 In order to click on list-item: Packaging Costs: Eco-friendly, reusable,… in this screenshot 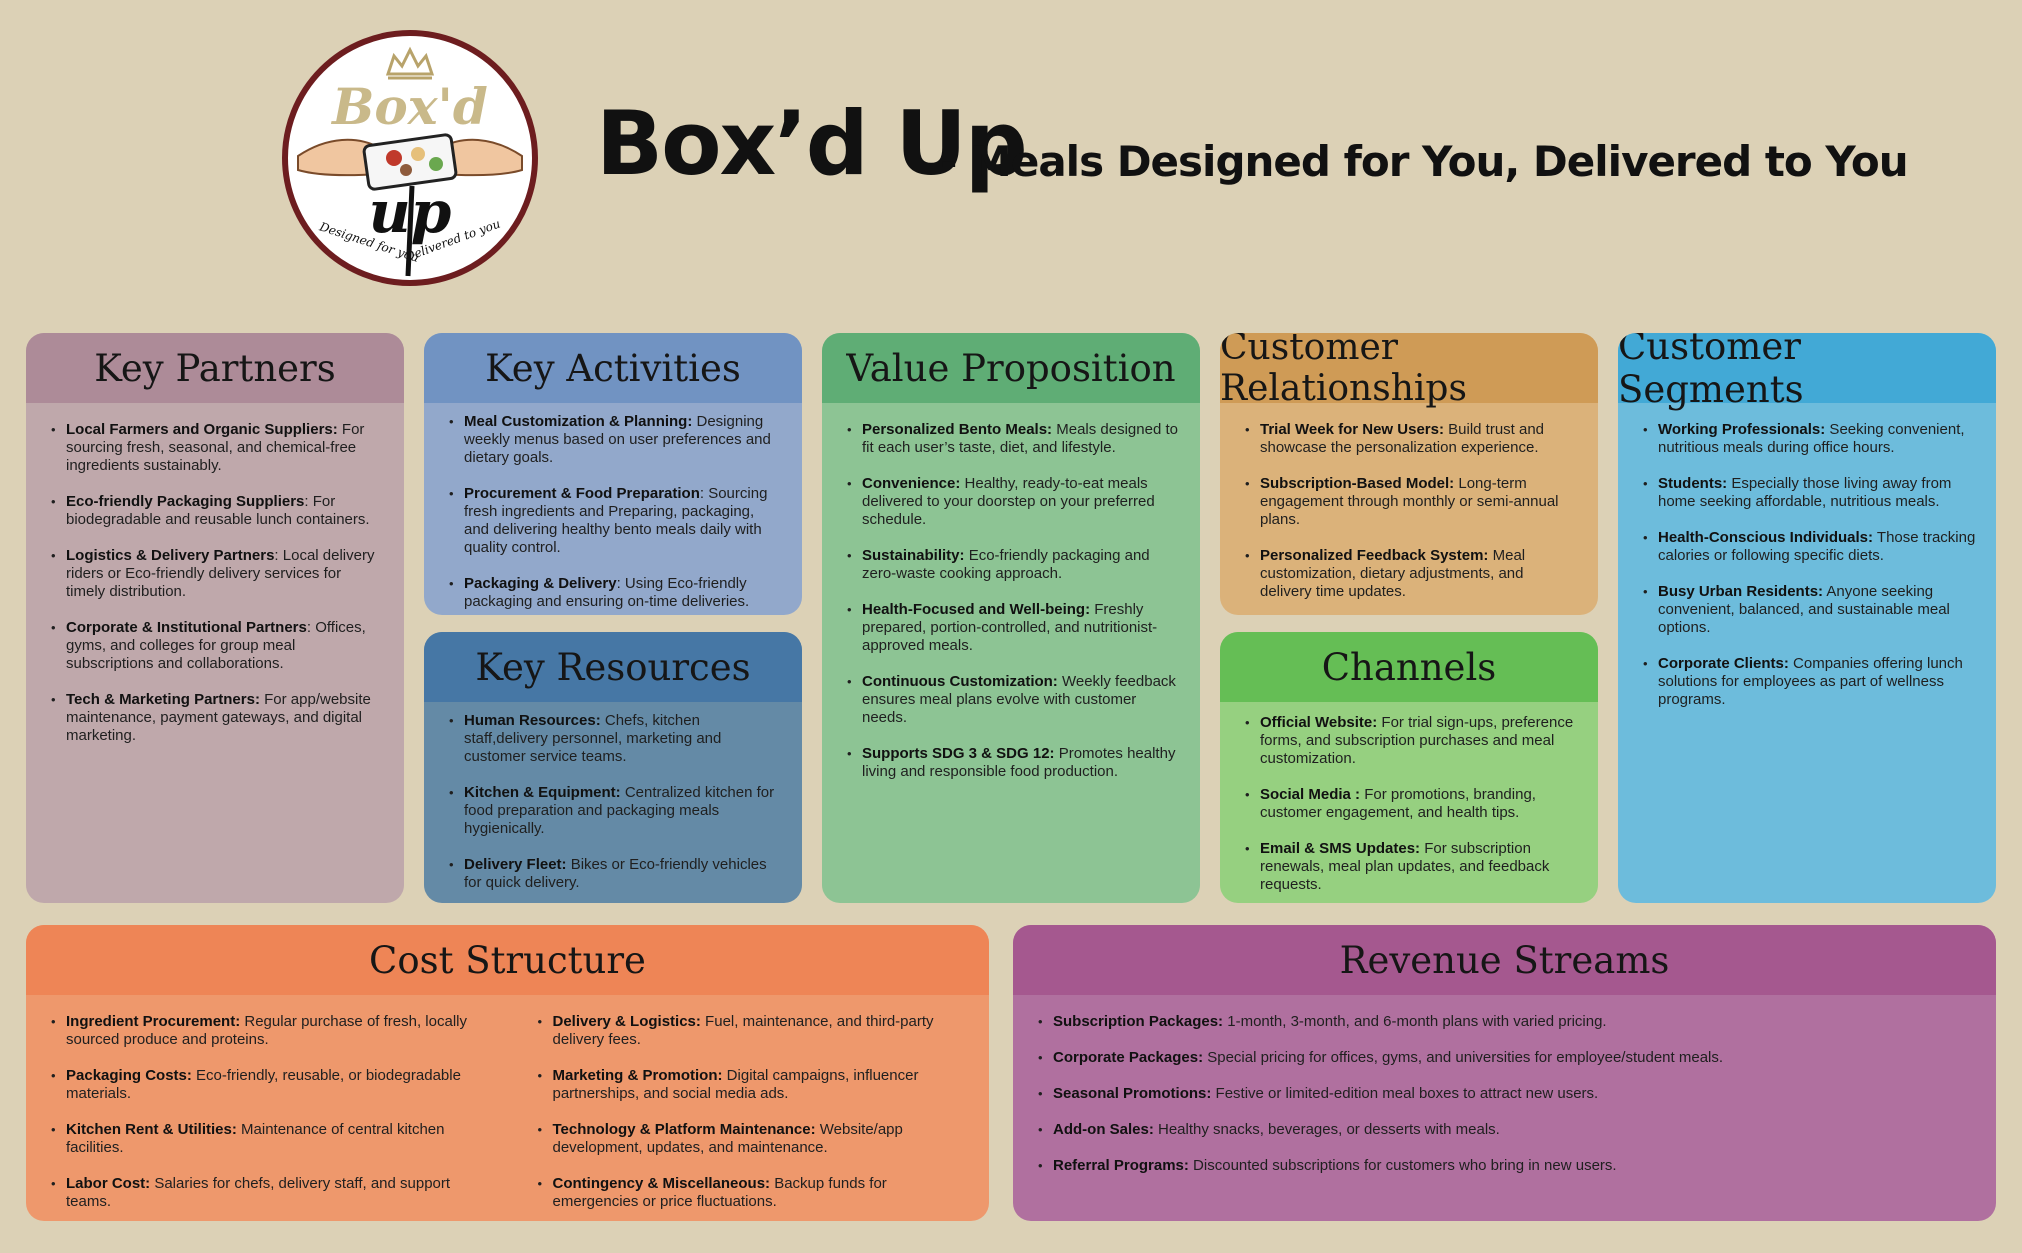, I will do `click(267, 1085)`.